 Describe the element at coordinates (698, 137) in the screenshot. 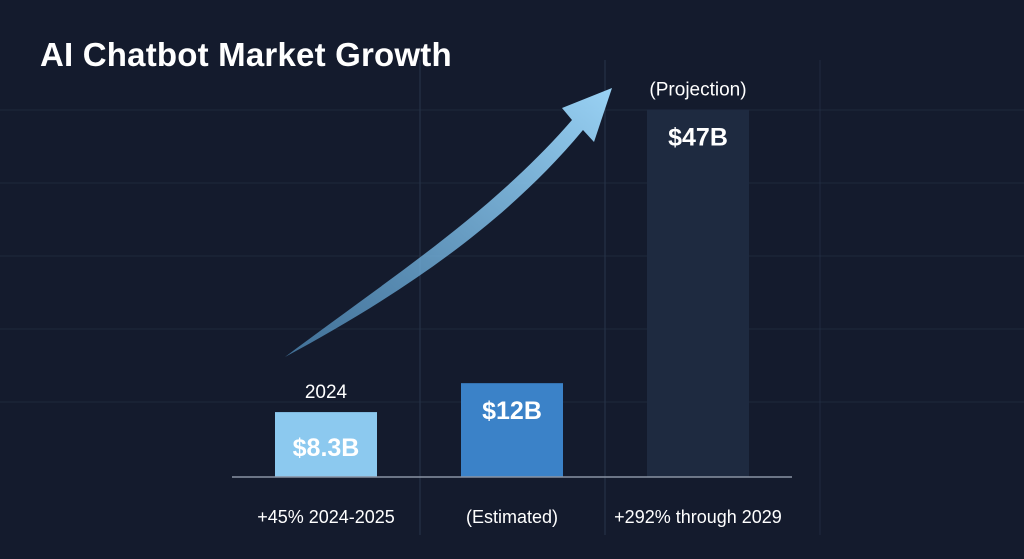

I see `bar-value-label: $47B` at that location.